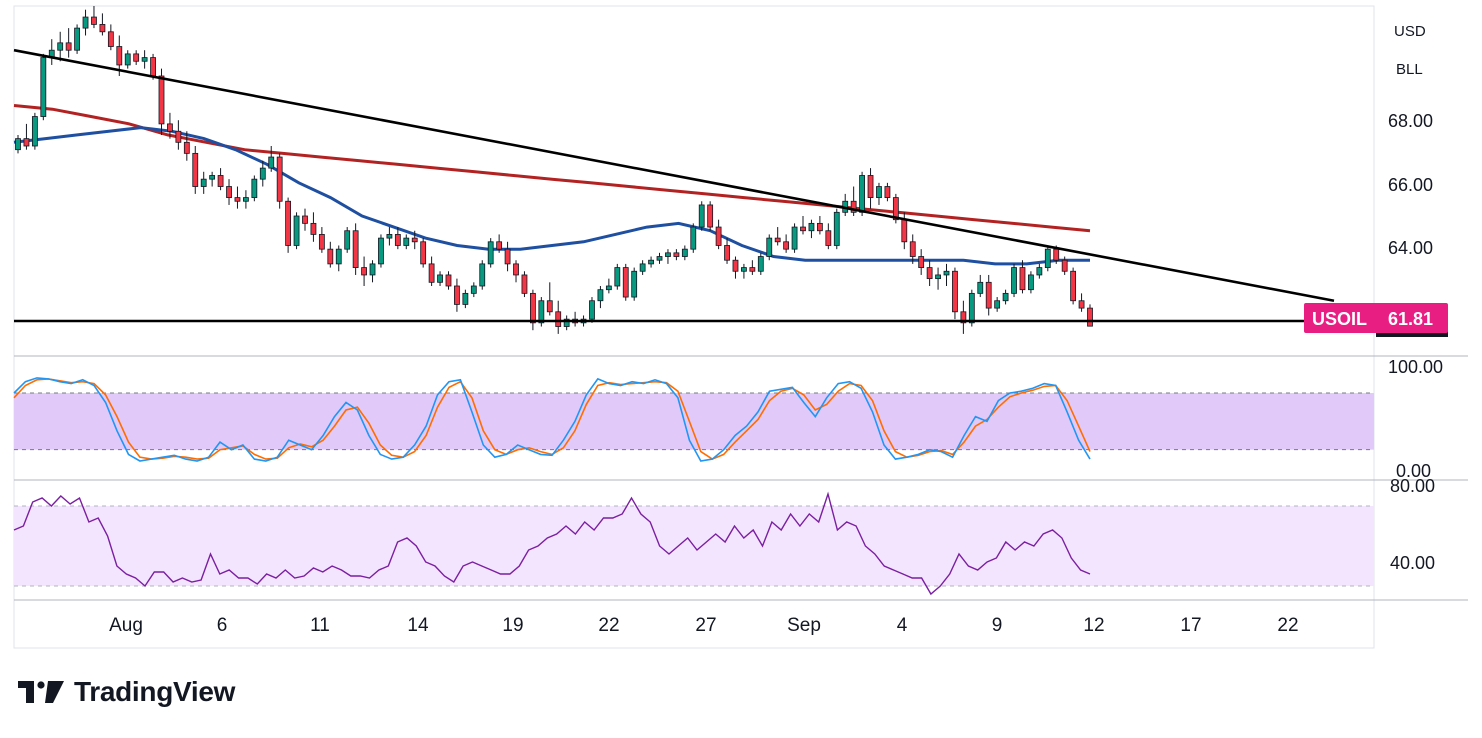  I want to click on stochastic-k-line, so click(552, 419).